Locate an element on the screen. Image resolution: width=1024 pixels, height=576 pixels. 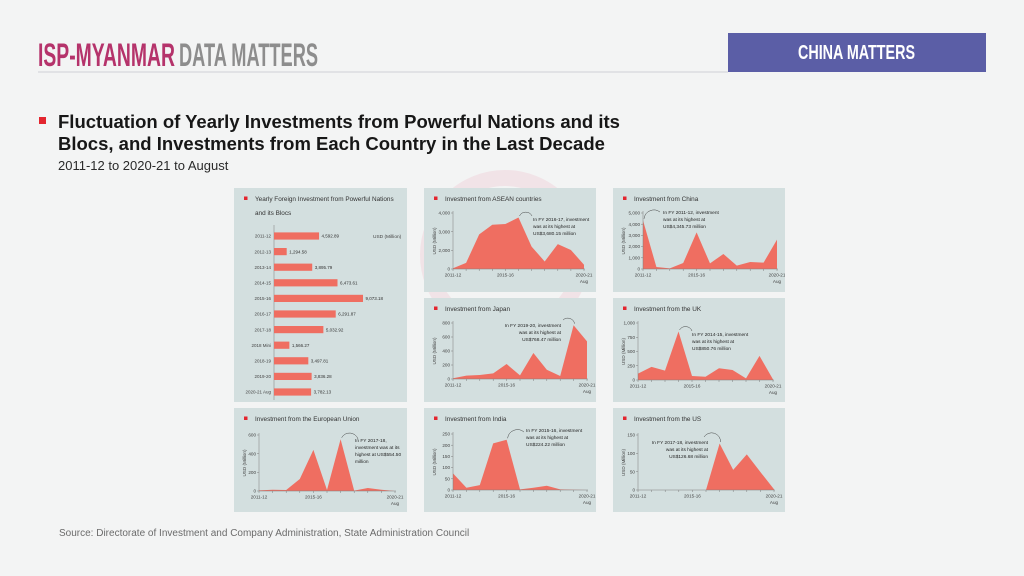
annotation-text: US$3,680.15 million is located at coordinates (554, 234).